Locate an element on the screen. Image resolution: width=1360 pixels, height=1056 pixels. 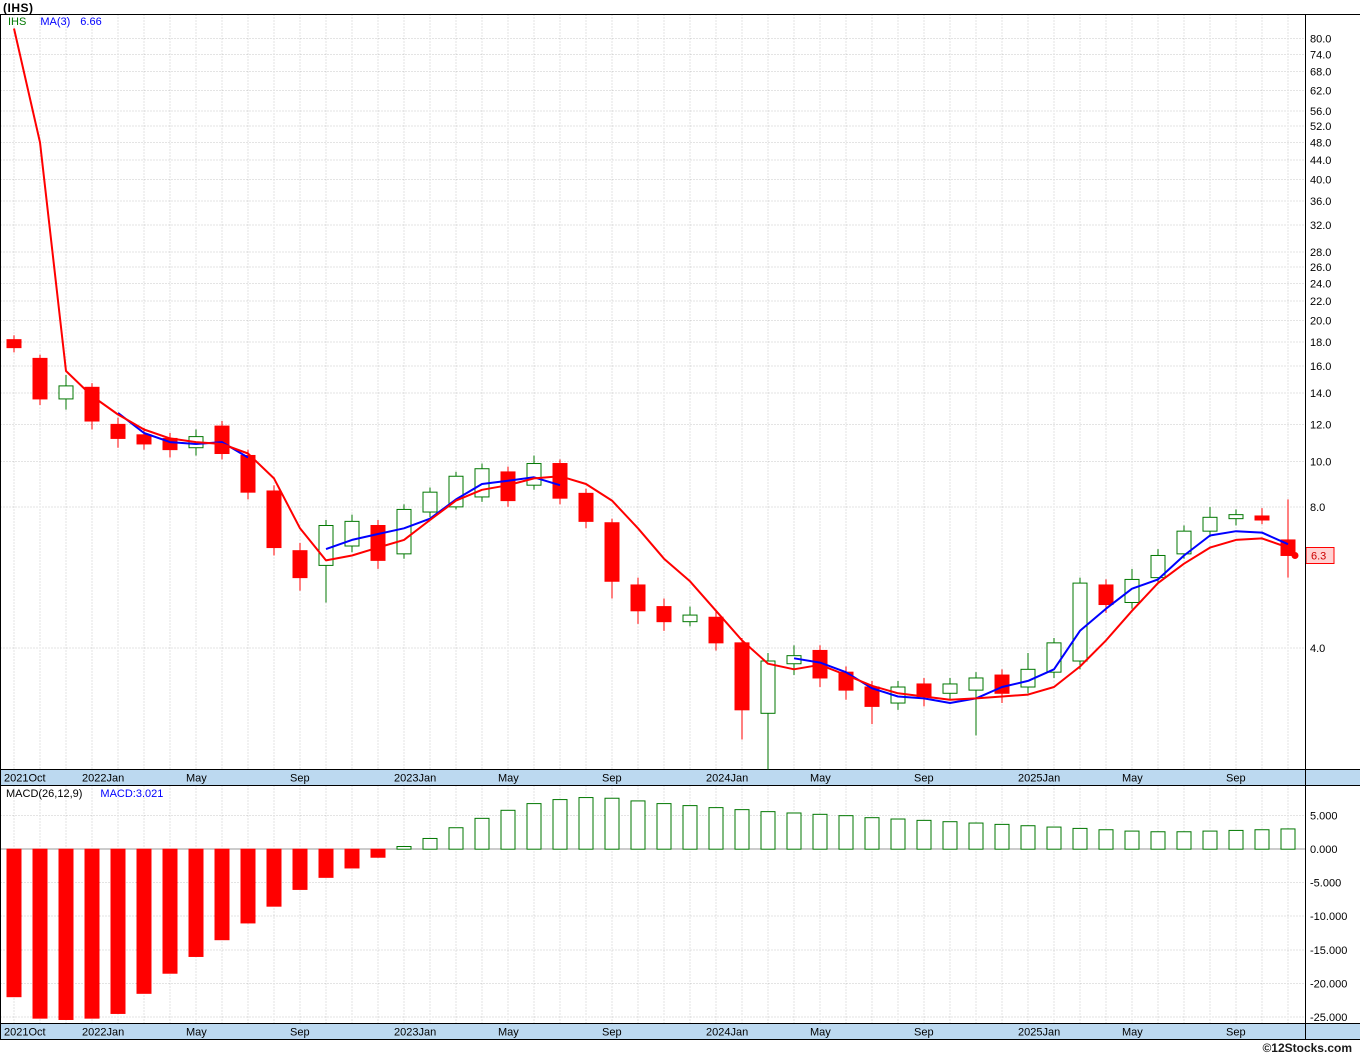
main-y-tick-label: 8.0 is located at coordinates (1317, 508).